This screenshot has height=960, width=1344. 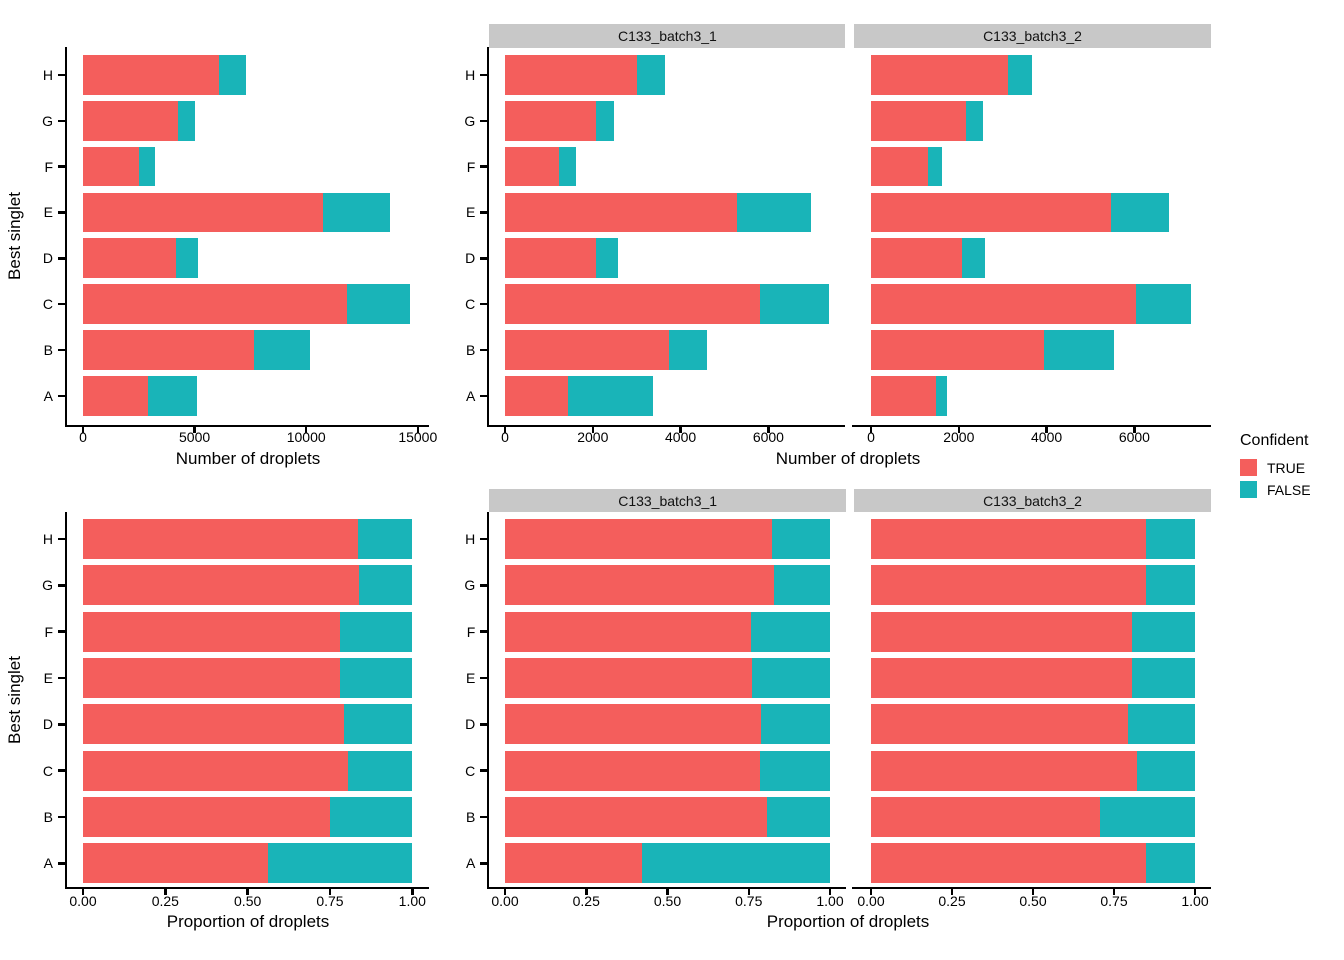 What do you see at coordinates (768, 437) in the screenshot?
I see `x-tick-label: 6000` at bounding box center [768, 437].